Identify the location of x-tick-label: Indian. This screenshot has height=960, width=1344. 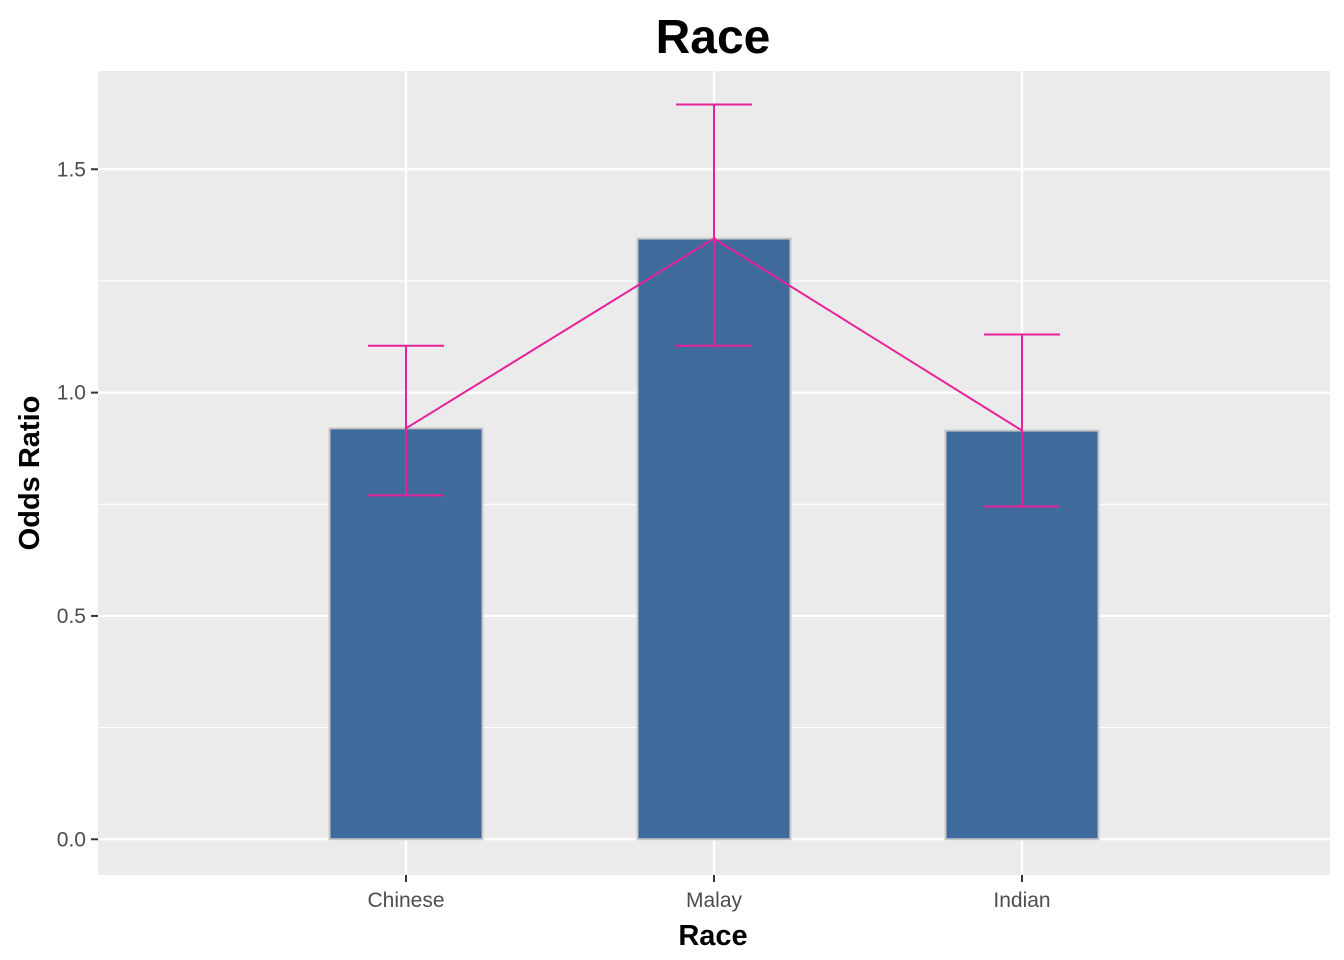
(1021, 900).